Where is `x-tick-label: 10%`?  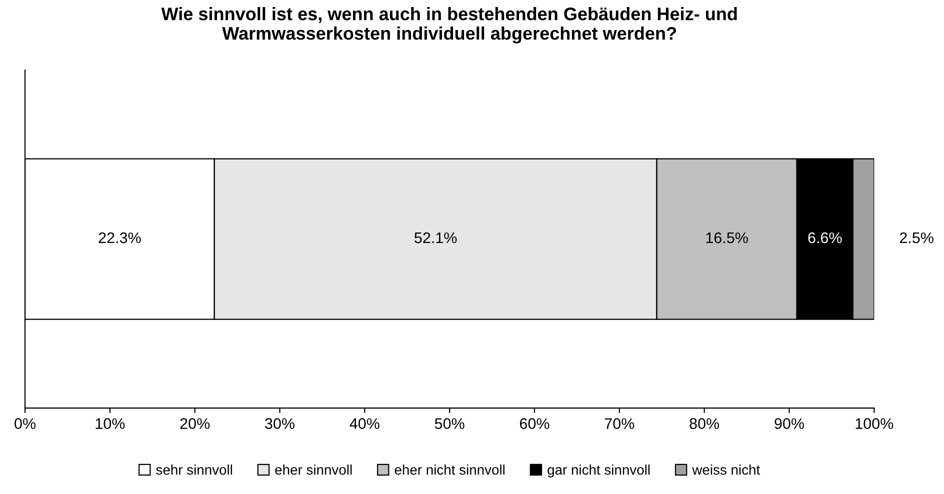
x-tick-label: 10% is located at coordinates (110, 423).